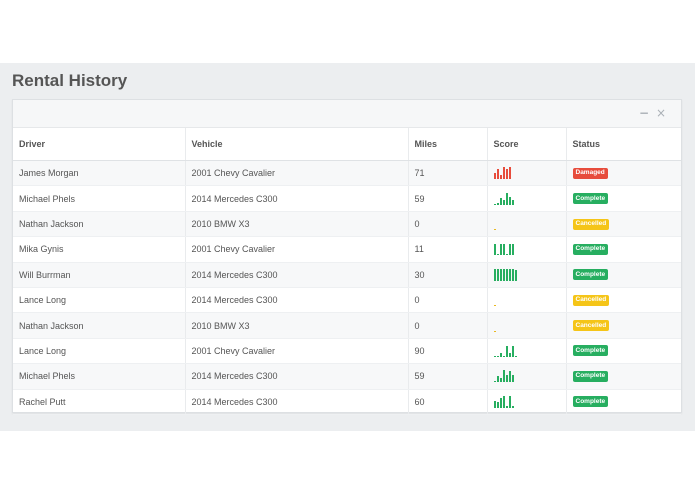  Describe the element at coordinates (99, 402) in the screenshot. I see `driver-cell: Rachel Putt` at that location.